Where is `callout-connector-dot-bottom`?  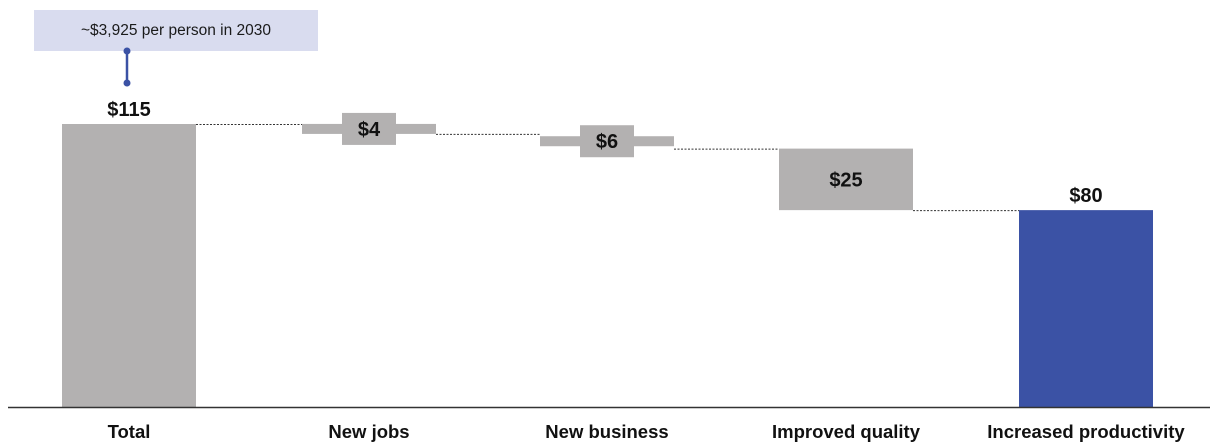 callout-connector-dot-bottom is located at coordinates (127, 83).